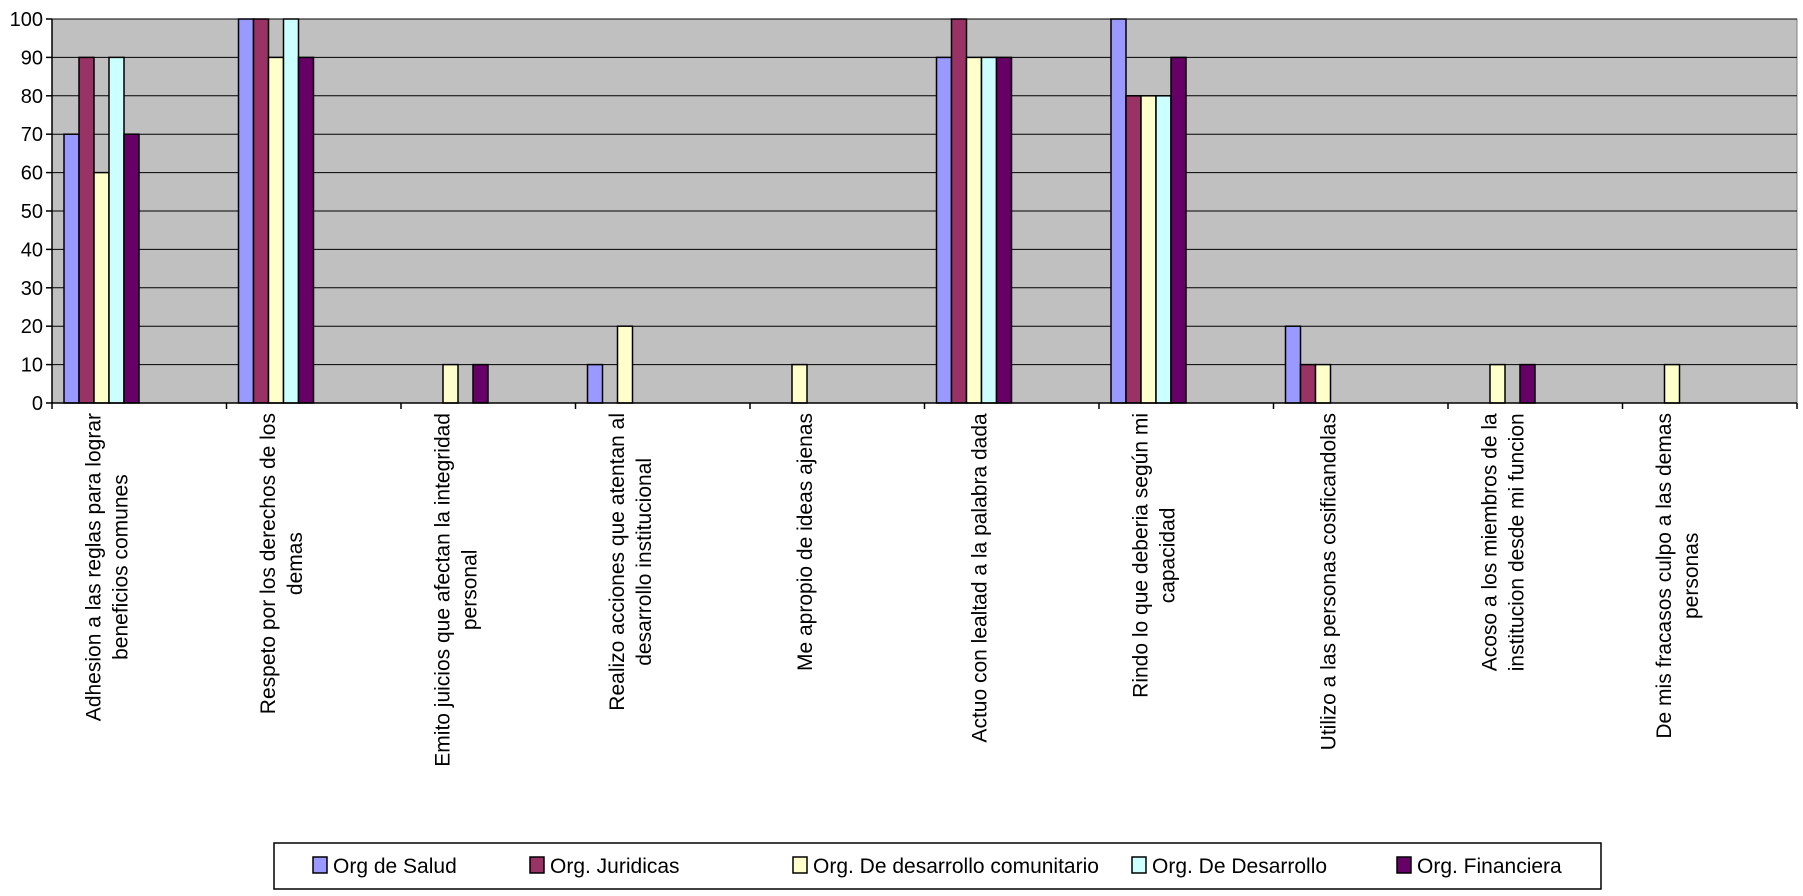 The width and height of the screenshot is (1803, 896). I want to click on category-label-line: Adhesion a las reglas para lograr, so click(94, 567).